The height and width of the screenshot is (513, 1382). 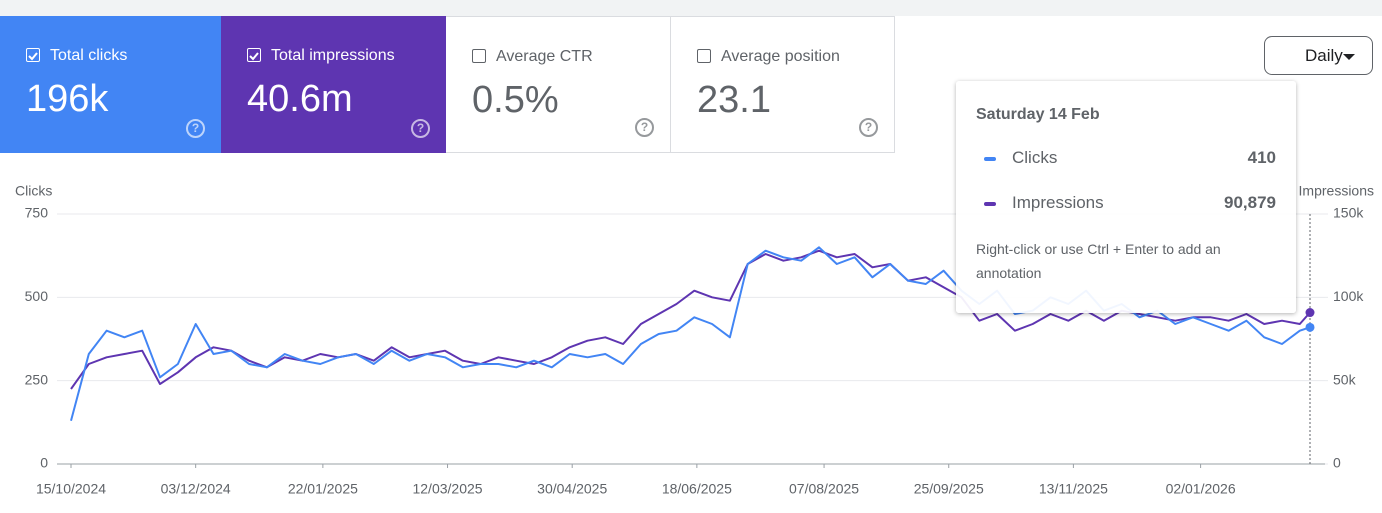 What do you see at coordinates (734, 100) in the screenshot?
I see `card-value: 23.1` at bounding box center [734, 100].